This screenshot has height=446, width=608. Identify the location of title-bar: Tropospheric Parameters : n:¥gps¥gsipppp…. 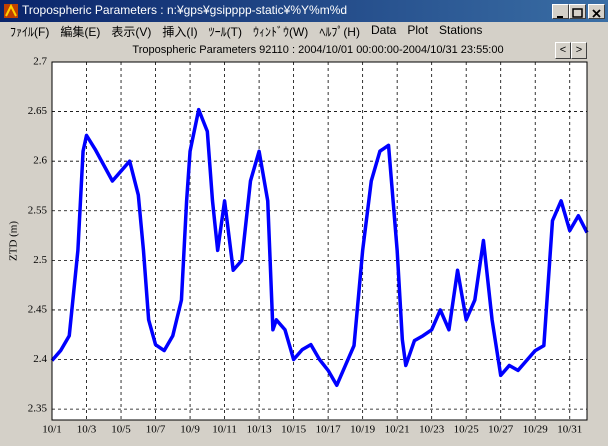
(304, 11).